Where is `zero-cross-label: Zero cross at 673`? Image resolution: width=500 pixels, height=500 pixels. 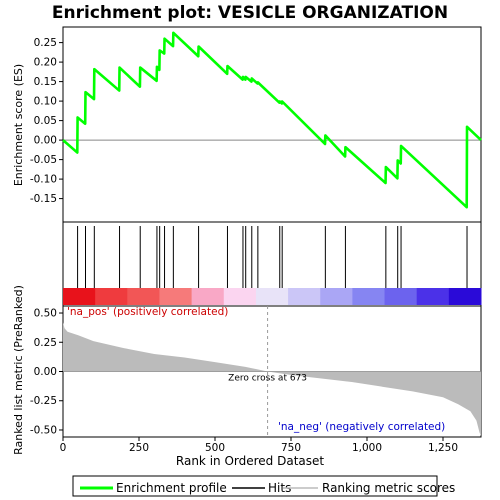 zero-cross-label: Zero cross at 673 is located at coordinates (267, 379).